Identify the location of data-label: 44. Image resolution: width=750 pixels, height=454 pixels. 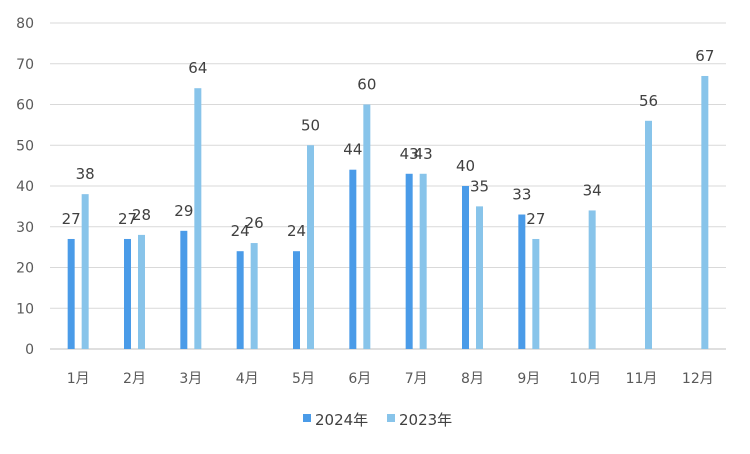
(352, 150).